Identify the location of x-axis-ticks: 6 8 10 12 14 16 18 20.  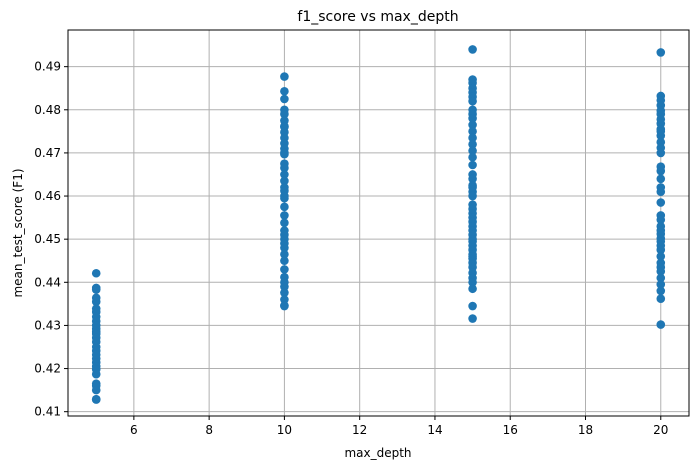
(399, 426).